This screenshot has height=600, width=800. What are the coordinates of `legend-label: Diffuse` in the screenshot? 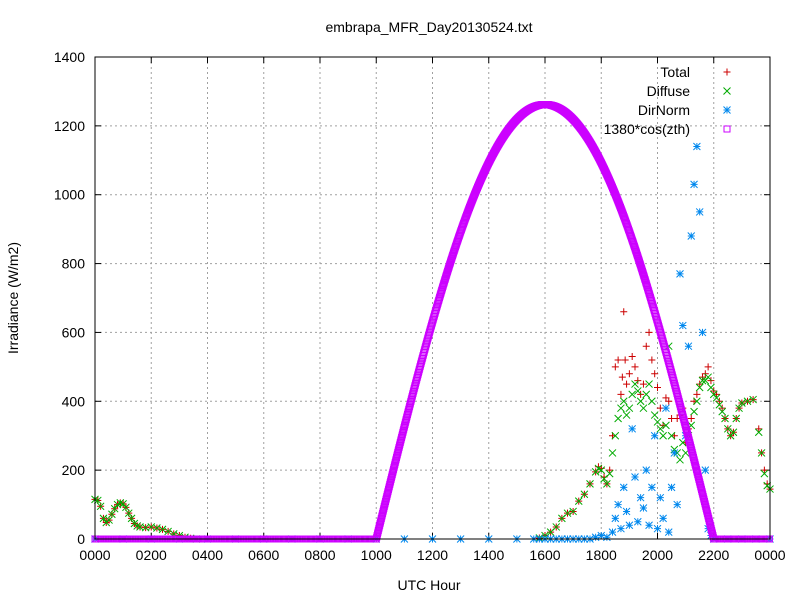 It's located at (669, 91).